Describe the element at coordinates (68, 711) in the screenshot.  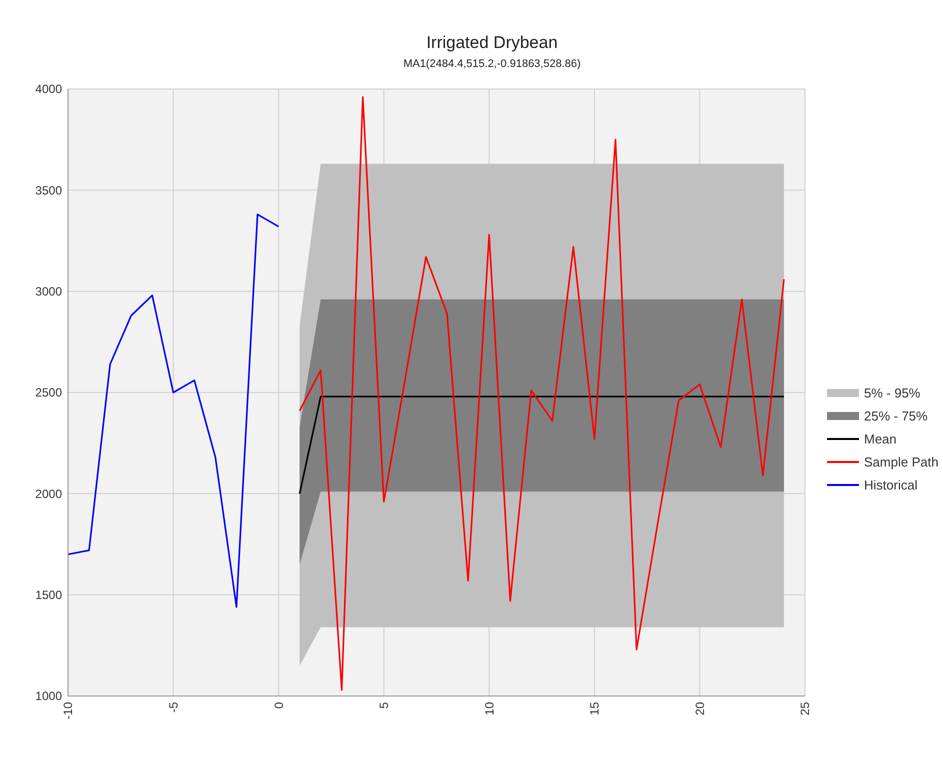
I see `x-tick-label: -10` at that location.